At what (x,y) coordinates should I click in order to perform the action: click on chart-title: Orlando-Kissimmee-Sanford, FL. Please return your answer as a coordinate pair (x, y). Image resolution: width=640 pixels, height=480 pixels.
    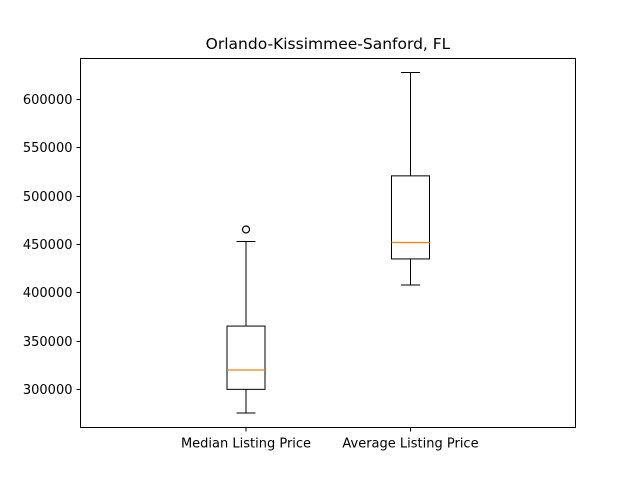
    Looking at the image, I should click on (328, 44).